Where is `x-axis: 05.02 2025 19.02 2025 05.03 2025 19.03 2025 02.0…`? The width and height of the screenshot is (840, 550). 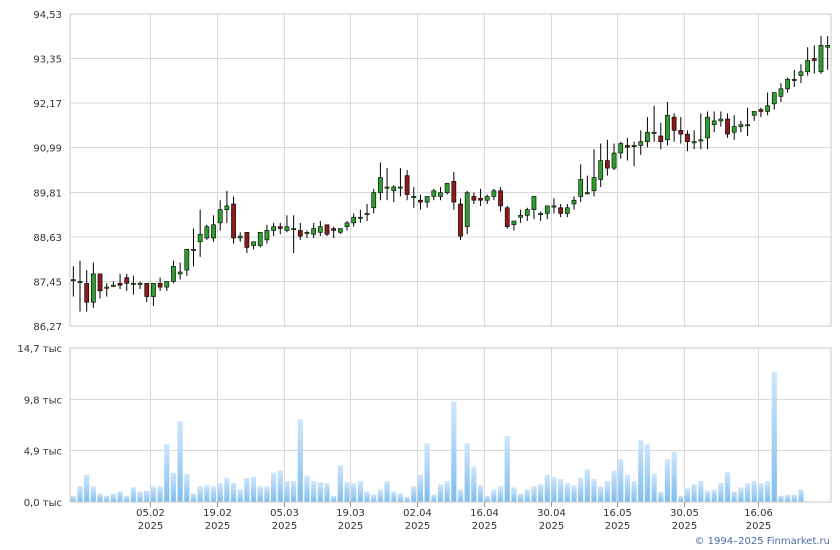
x-axis: 05.02 2025 19.02 2025 05.03 2025 19.03 2025 02.0… is located at coordinates (454, 517).